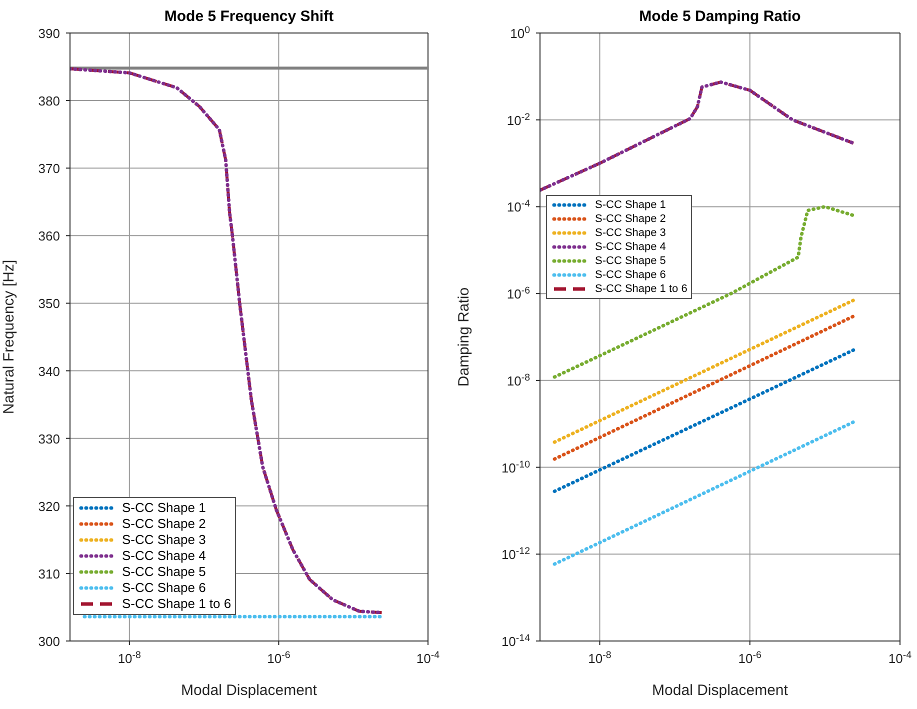  Describe the element at coordinates (49, 371) in the screenshot. I see `y-tick-label: 340` at that location.